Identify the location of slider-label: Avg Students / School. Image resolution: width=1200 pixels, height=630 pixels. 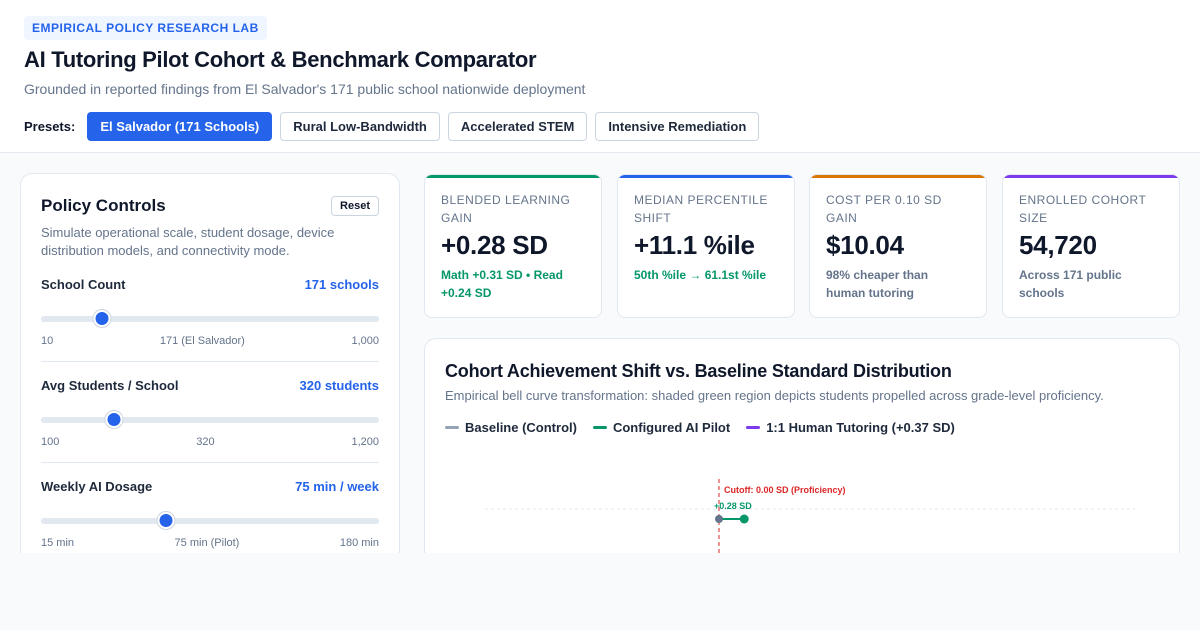
(110, 385).